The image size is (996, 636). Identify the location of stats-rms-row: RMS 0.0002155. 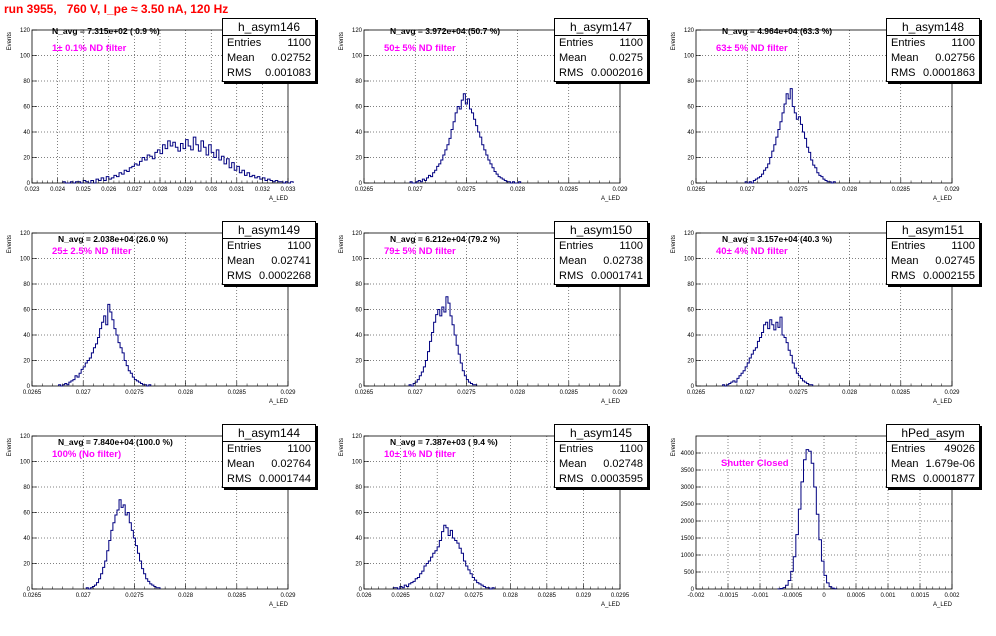
(933, 276).